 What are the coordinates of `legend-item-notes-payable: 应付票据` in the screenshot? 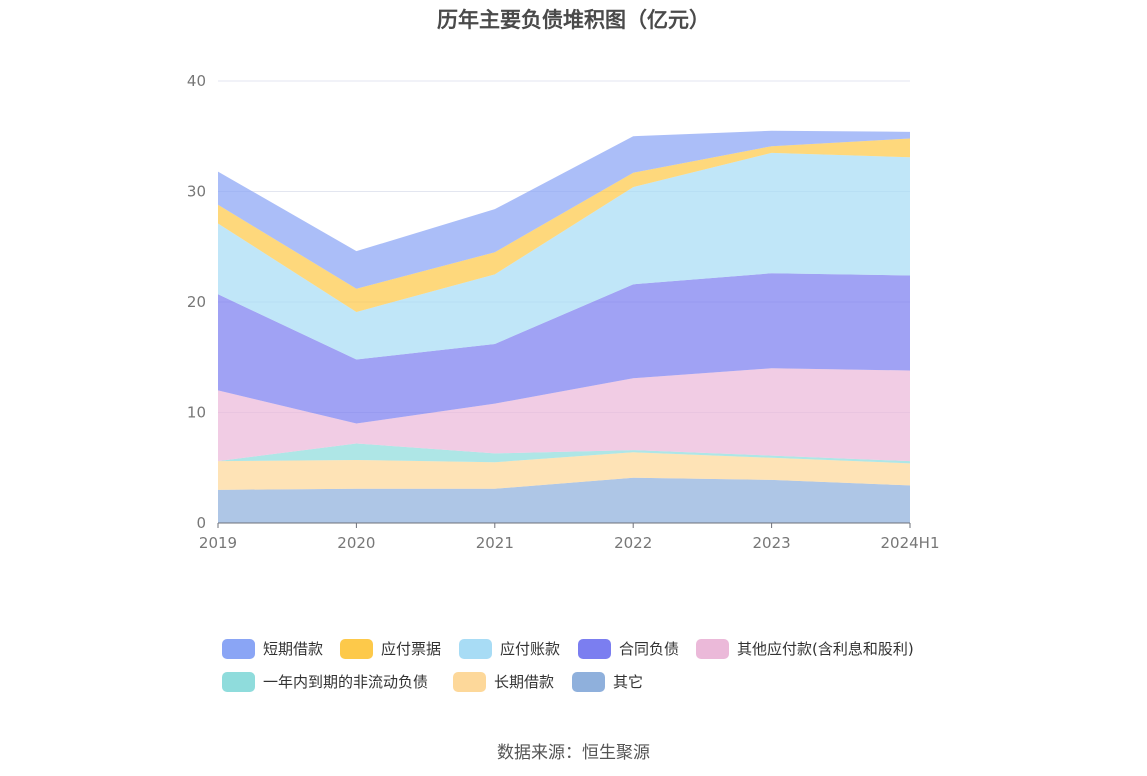 It's located at (390, 648).